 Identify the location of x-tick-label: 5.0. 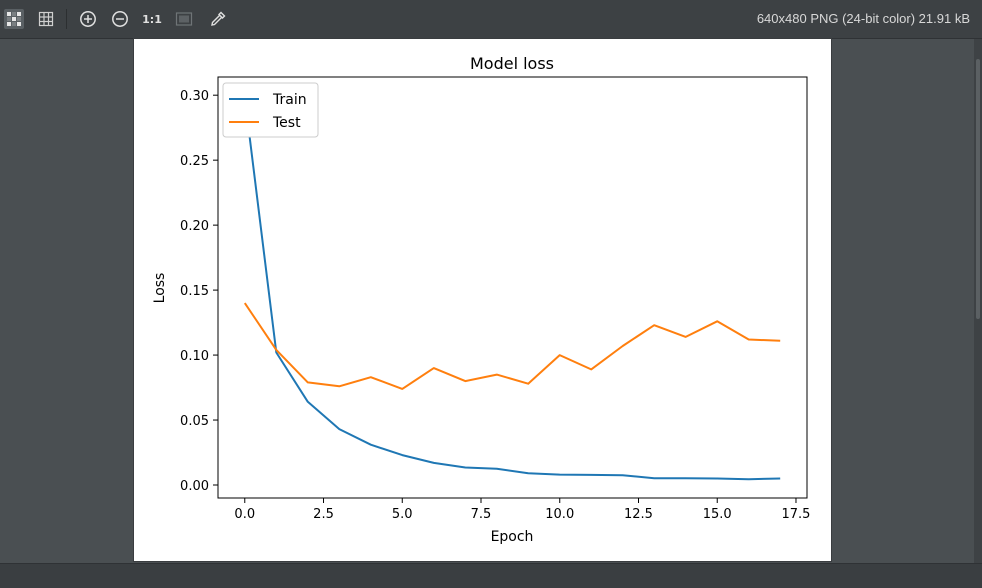
(402, 514).